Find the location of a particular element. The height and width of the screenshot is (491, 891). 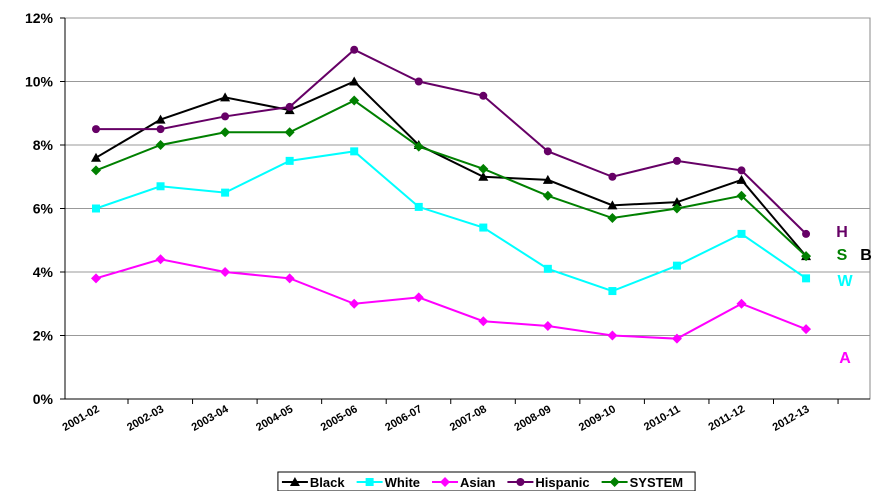

legend-label: SYSTEM is located at coordinates (656, 482).